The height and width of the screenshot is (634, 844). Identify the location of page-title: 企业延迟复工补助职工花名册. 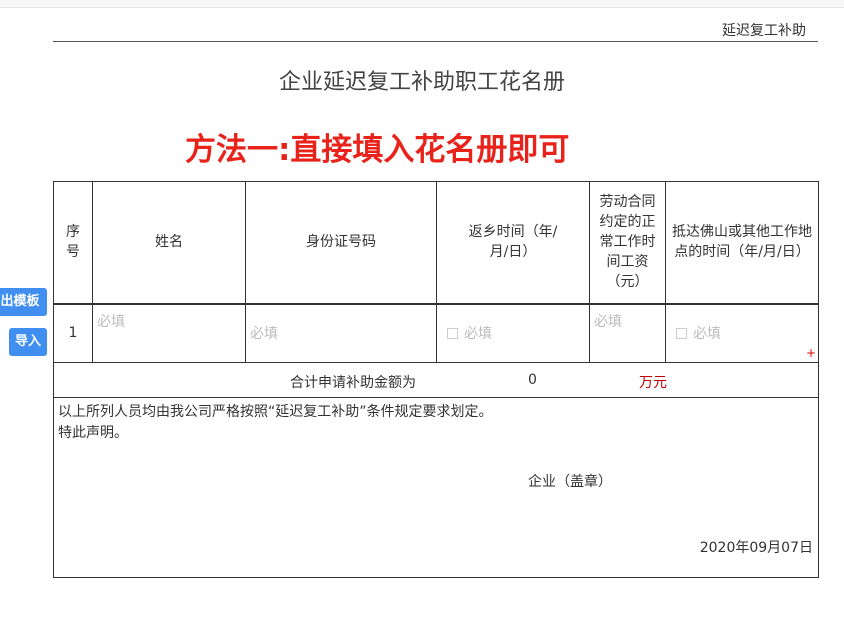
(421, 82).